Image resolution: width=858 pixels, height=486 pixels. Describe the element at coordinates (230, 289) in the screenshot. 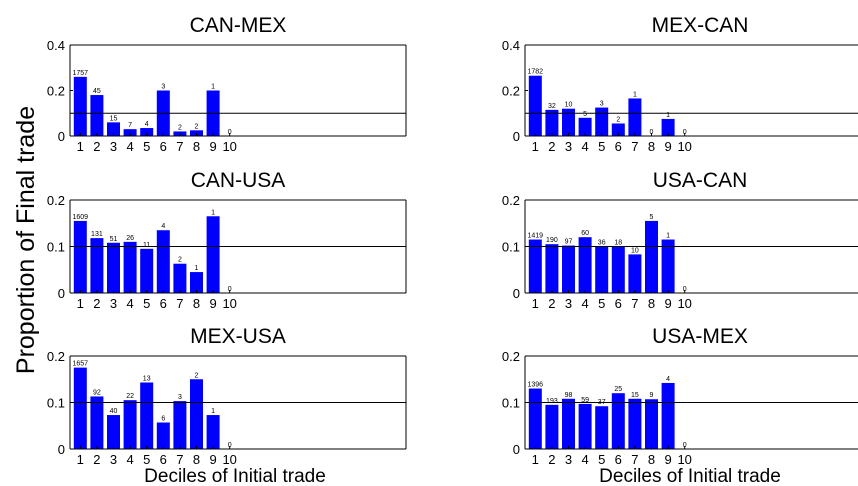

I see `bar-label-10: 0` at that location.